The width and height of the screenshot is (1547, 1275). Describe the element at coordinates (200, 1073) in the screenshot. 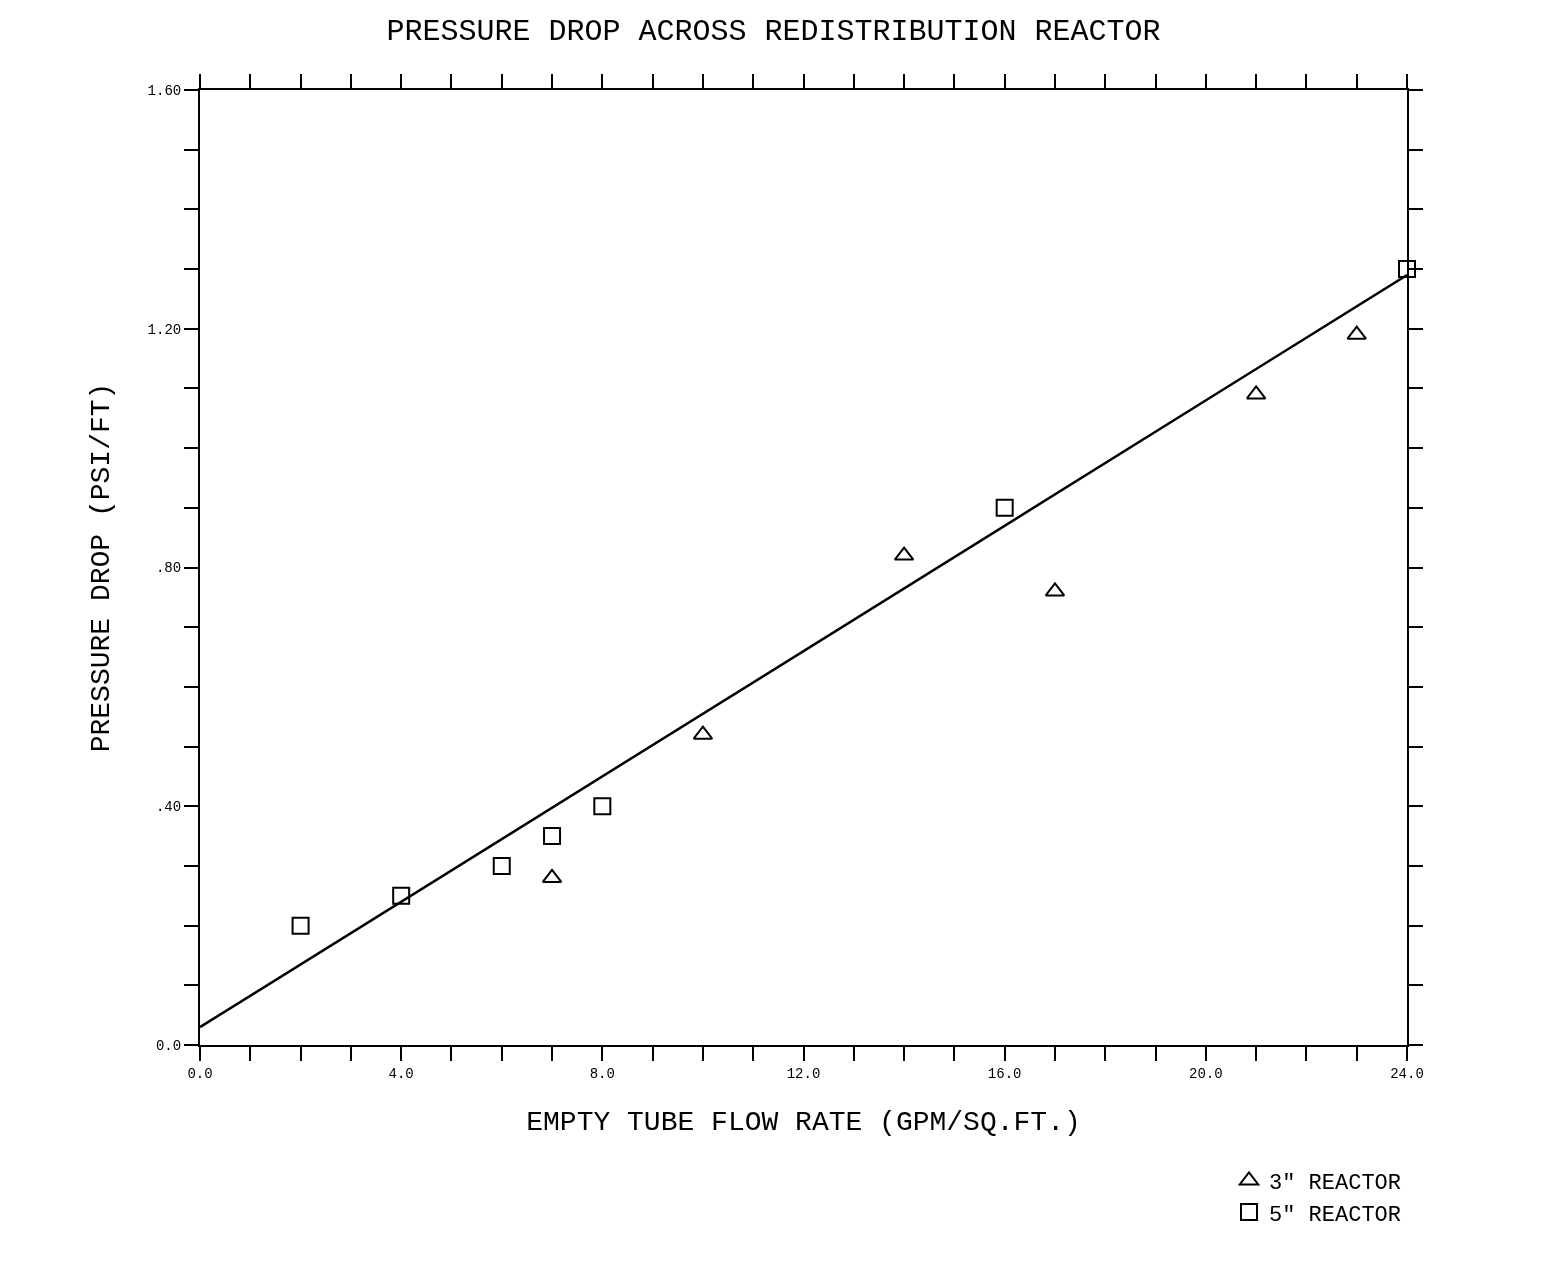

I see `x-tick-label: 0.0` at that location.